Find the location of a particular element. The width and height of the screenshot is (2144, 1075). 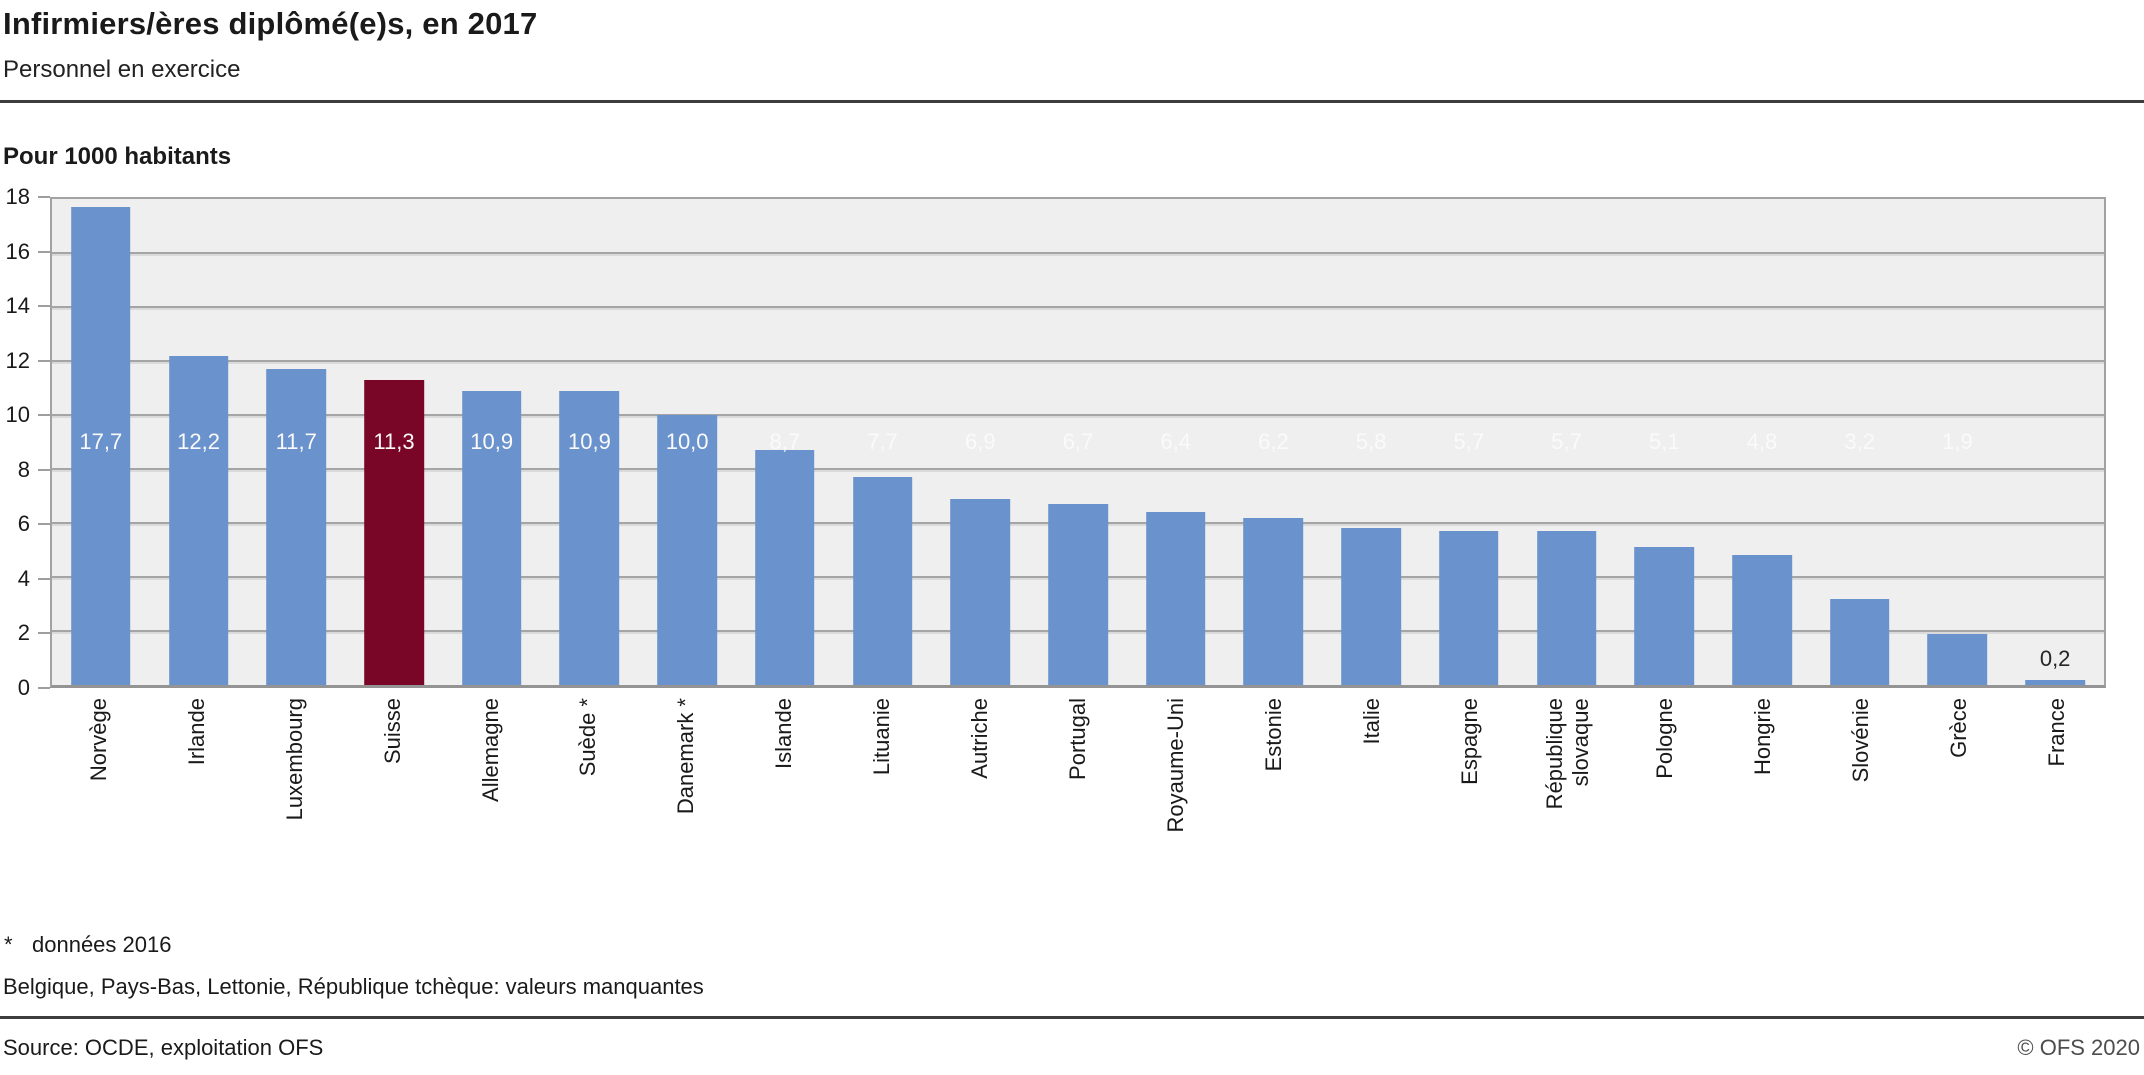

bar-value-label: 8,7 is located at coordinates (785, 441).